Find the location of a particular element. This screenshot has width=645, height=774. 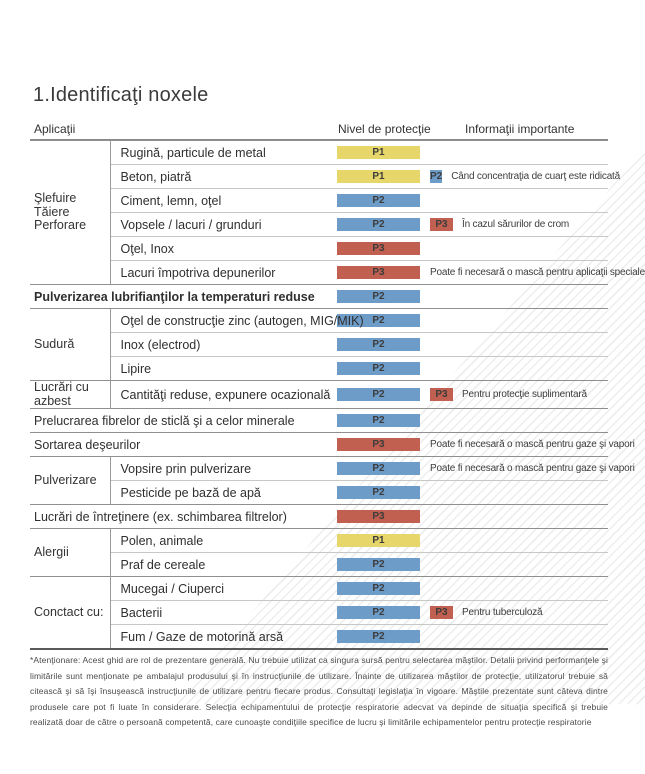

info-wrap: P3 Pentru protecţie suplimentară is located at coordinates (519, 394).